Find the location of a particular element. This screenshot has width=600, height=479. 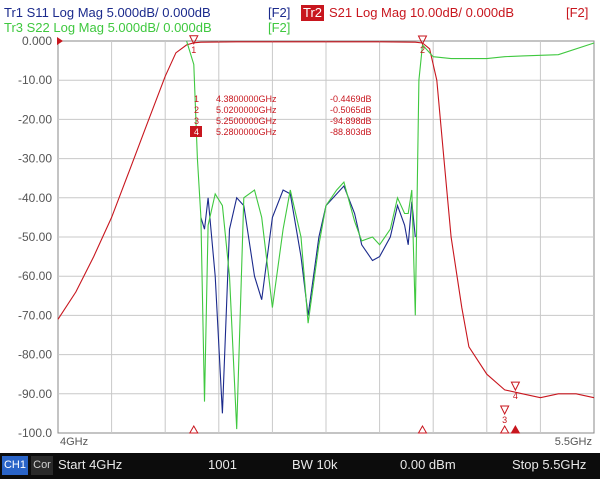

trace1-label: Tr1 S11 Log Mag 5.000dB/ 0.000dB is located at coordinates (107, 12).